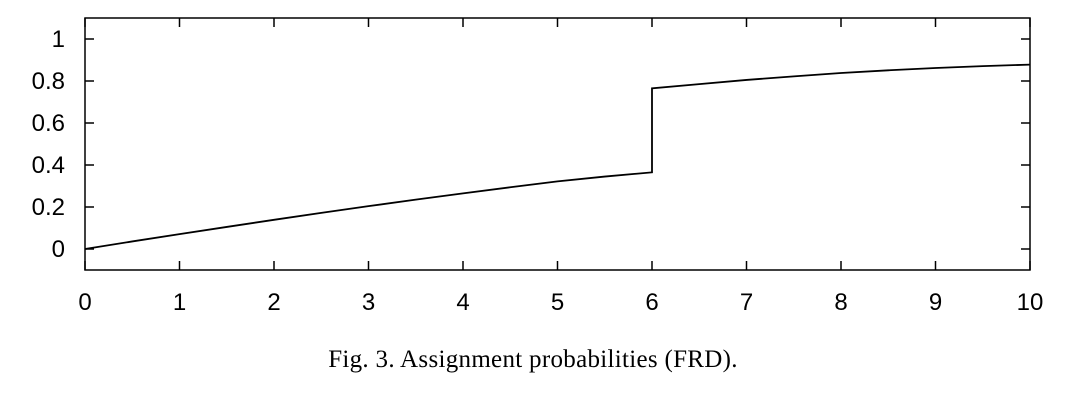 This screenshot has width=1066, height=403. I want to click on x-tick-label: 3, so click(368, 302).